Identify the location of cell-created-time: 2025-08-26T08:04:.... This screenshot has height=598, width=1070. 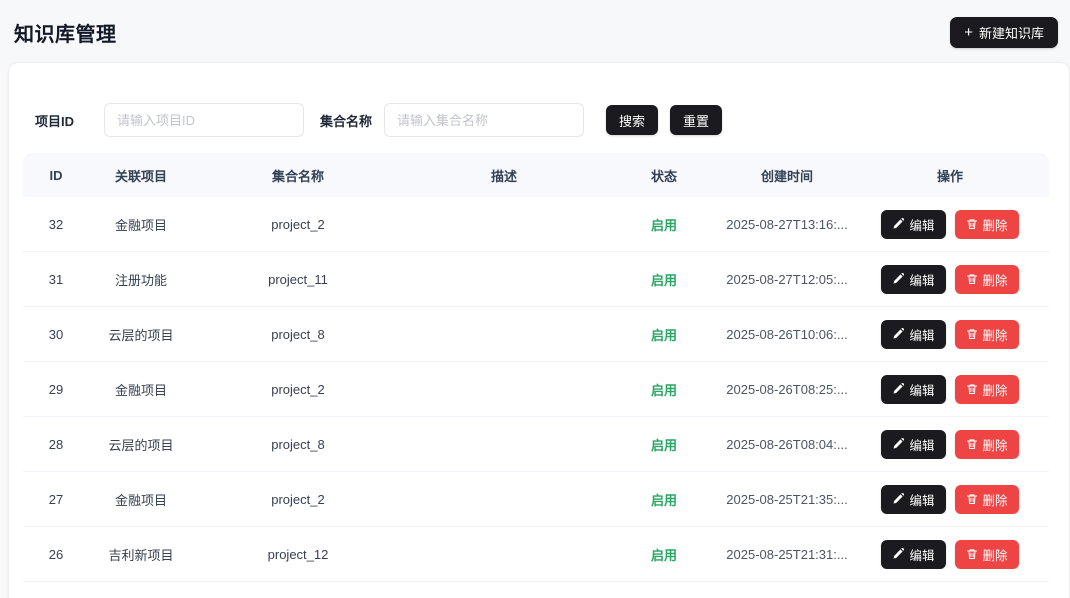
(787, 444).